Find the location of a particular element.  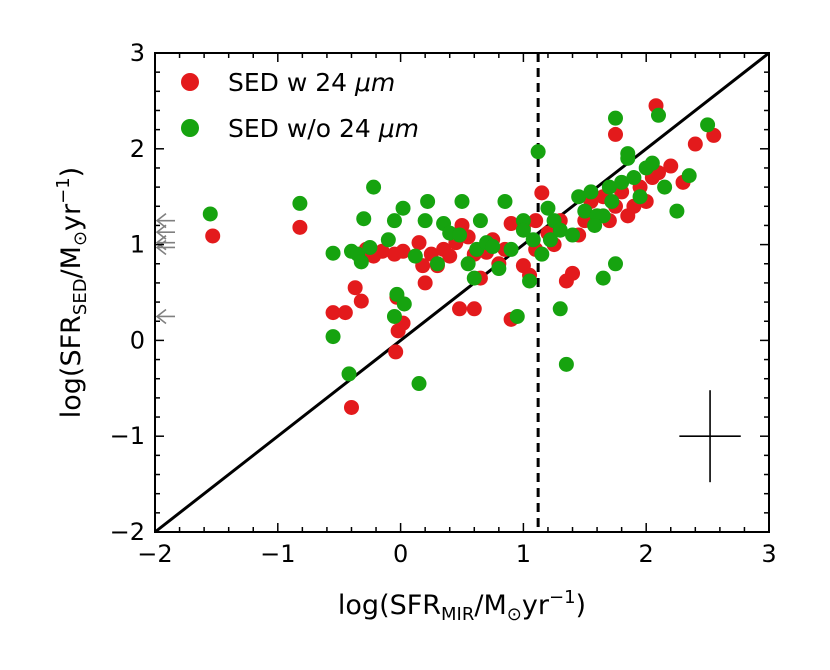

y-tick-label: 1 is located at coordinates (137, 245).